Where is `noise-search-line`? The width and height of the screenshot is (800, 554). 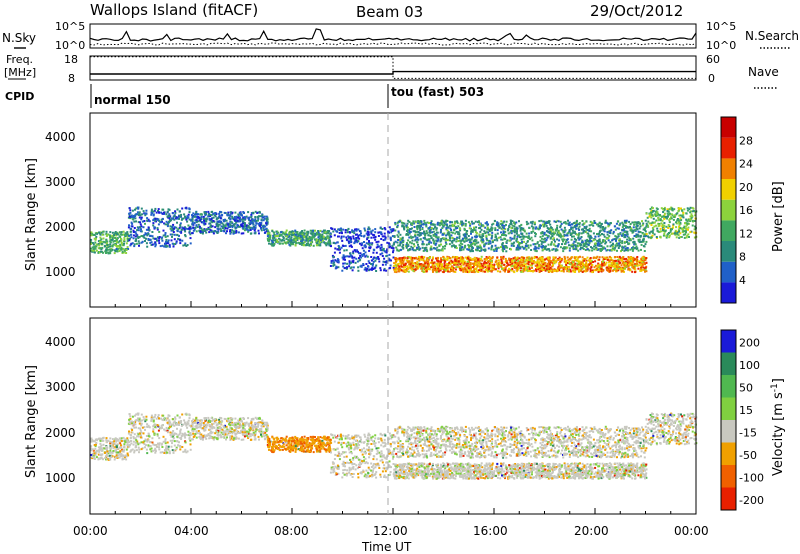 noise-search-line is located at coordinates (393, 44).